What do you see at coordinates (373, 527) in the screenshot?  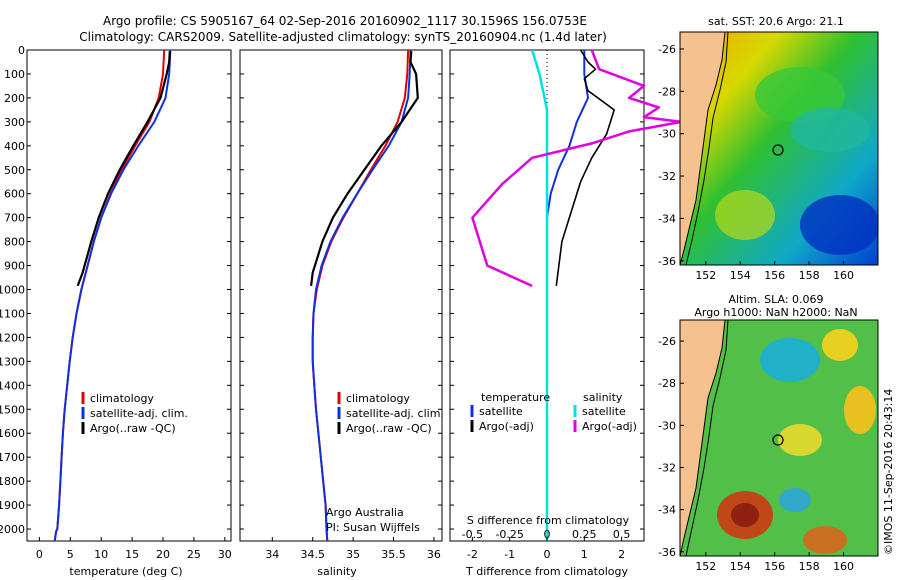 I see `credit-pi: PI: Susan Wijffels` at bounding box center [373, 527].